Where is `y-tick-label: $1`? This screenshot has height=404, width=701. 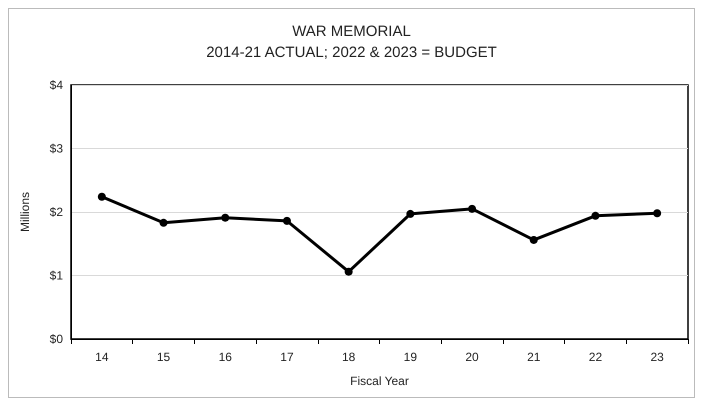 y-tick-label: $1 is located at coordinates (57, 275).